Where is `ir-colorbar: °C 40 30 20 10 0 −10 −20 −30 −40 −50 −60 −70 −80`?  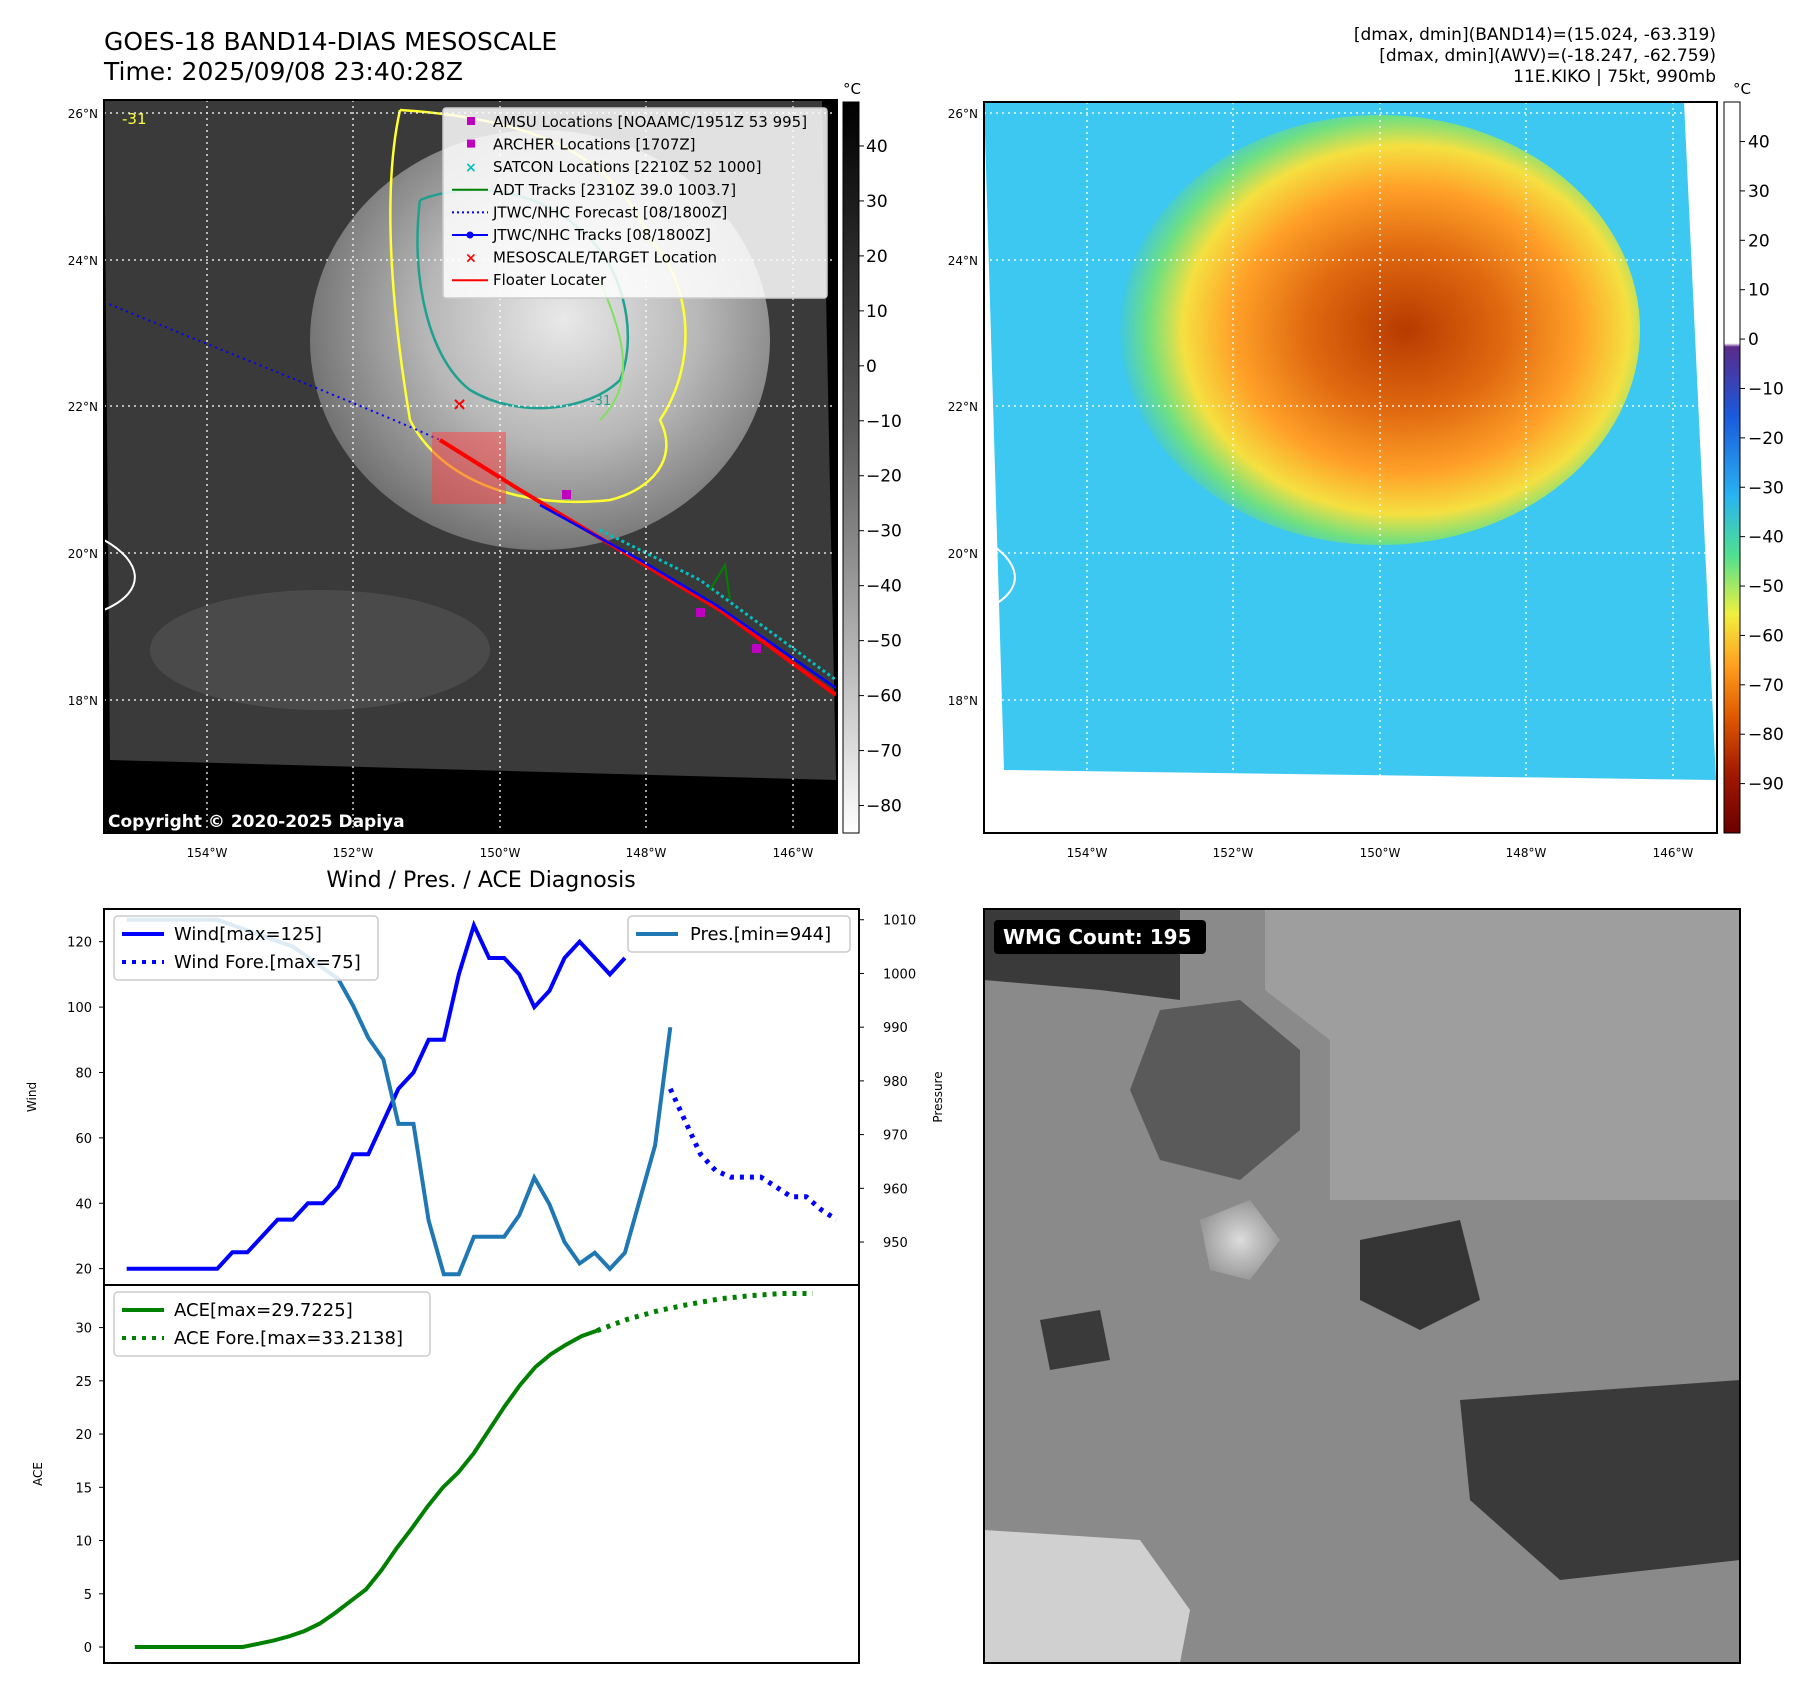 ir-colorbar: °C 40 30 20 10 0 −10 −20 −30 −40 −50 −60 −70 −80 is located at coordinates (872, 457).